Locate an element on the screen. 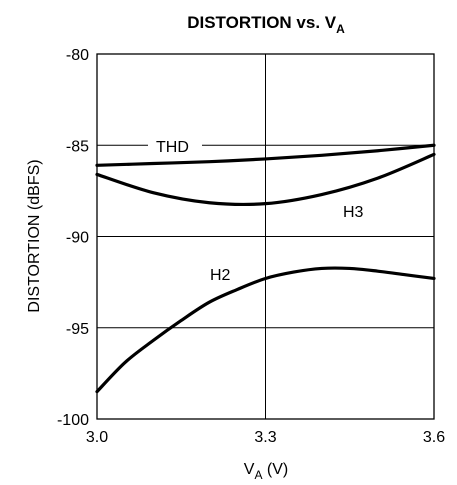  y-tick-label: -85 is located at coordinates (77, 146).